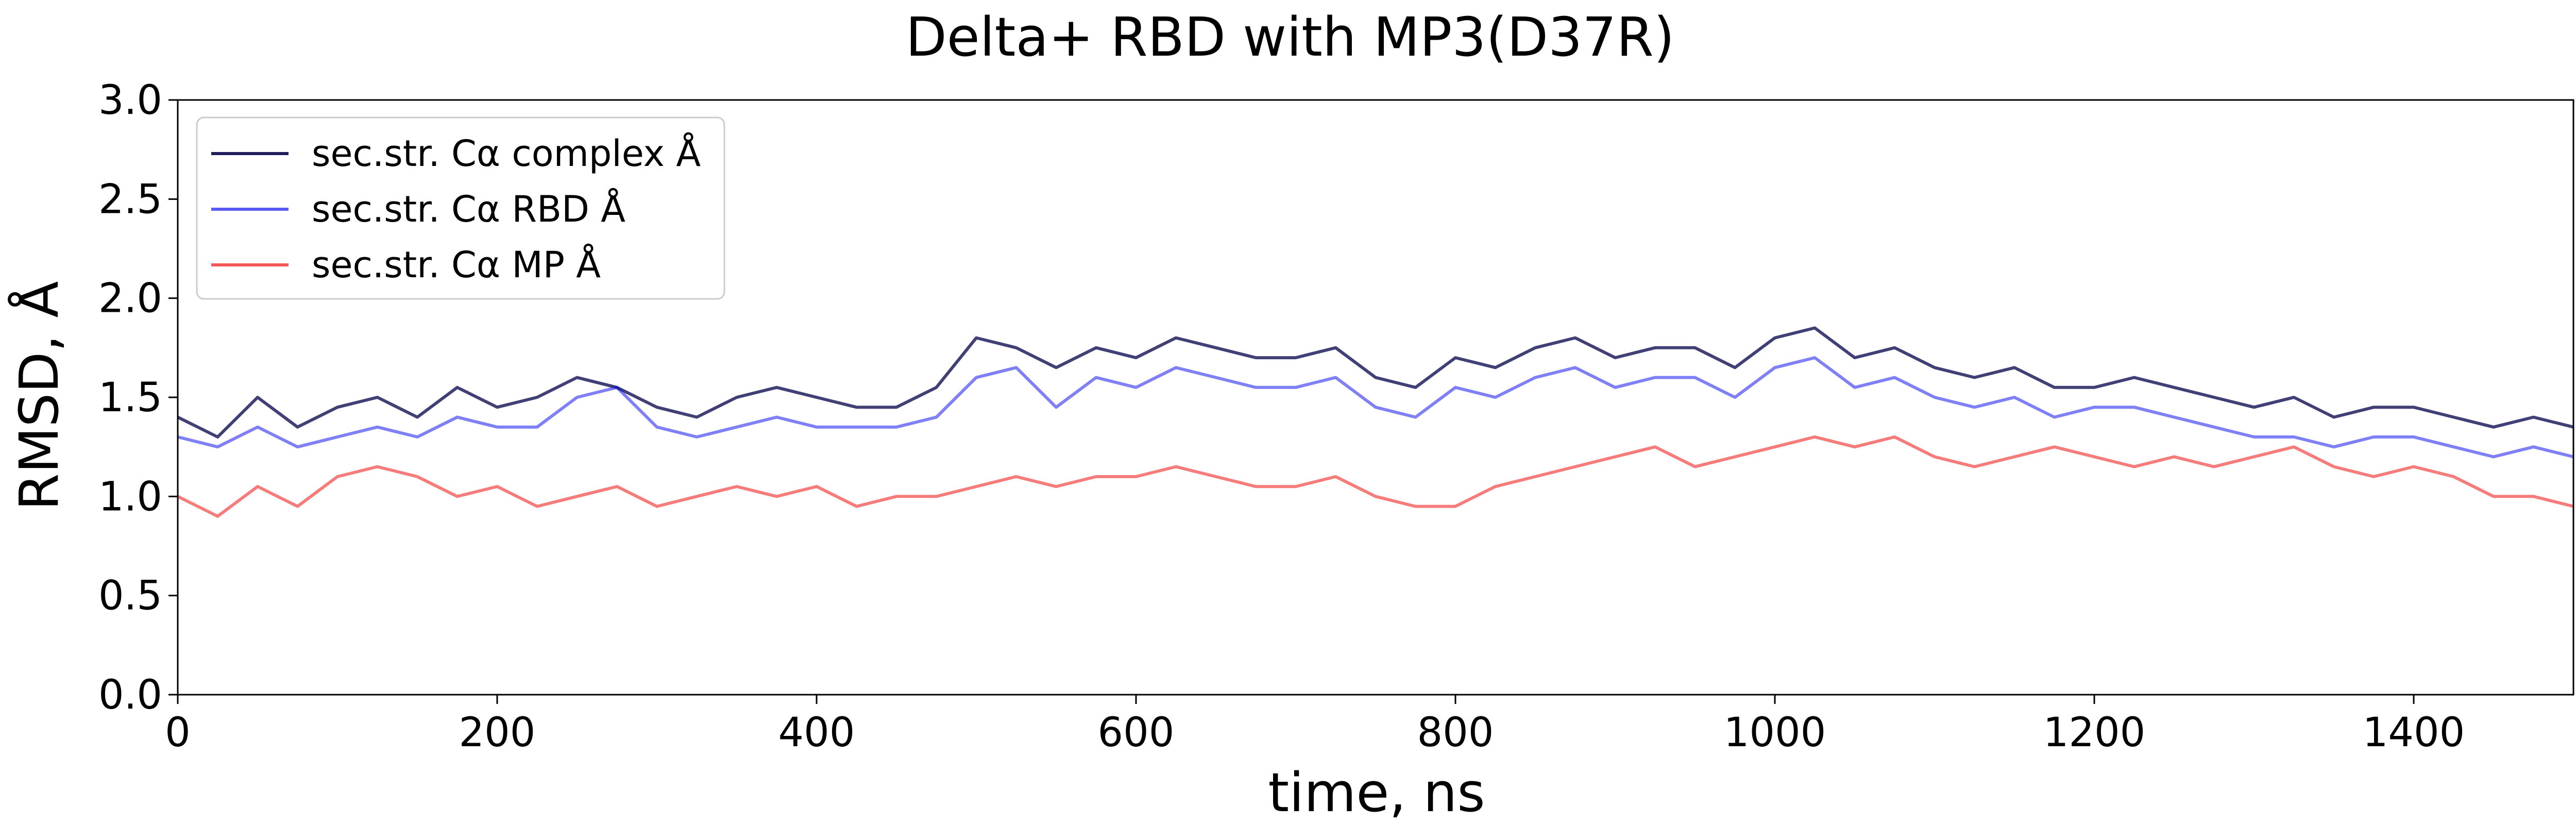  What do you see at coordinates (816, 733) in the screenshot?
I see `x-tick-label: 400` at bounding box center [816, 733].